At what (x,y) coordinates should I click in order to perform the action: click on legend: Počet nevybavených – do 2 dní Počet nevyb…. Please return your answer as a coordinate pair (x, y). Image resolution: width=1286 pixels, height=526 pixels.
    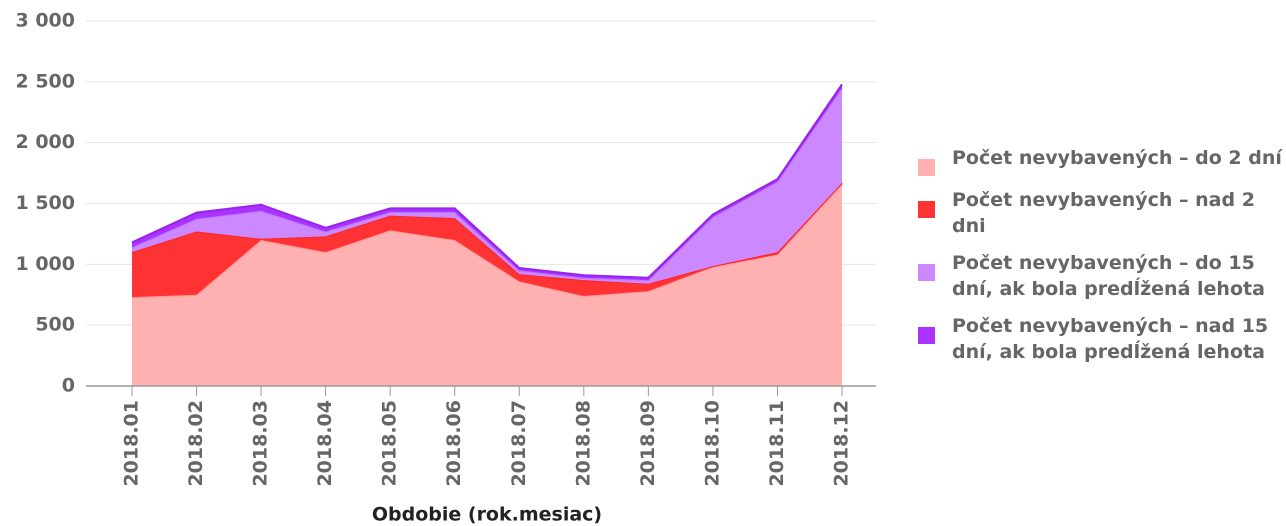
    Looking at the image, I should click on (1102, 260).